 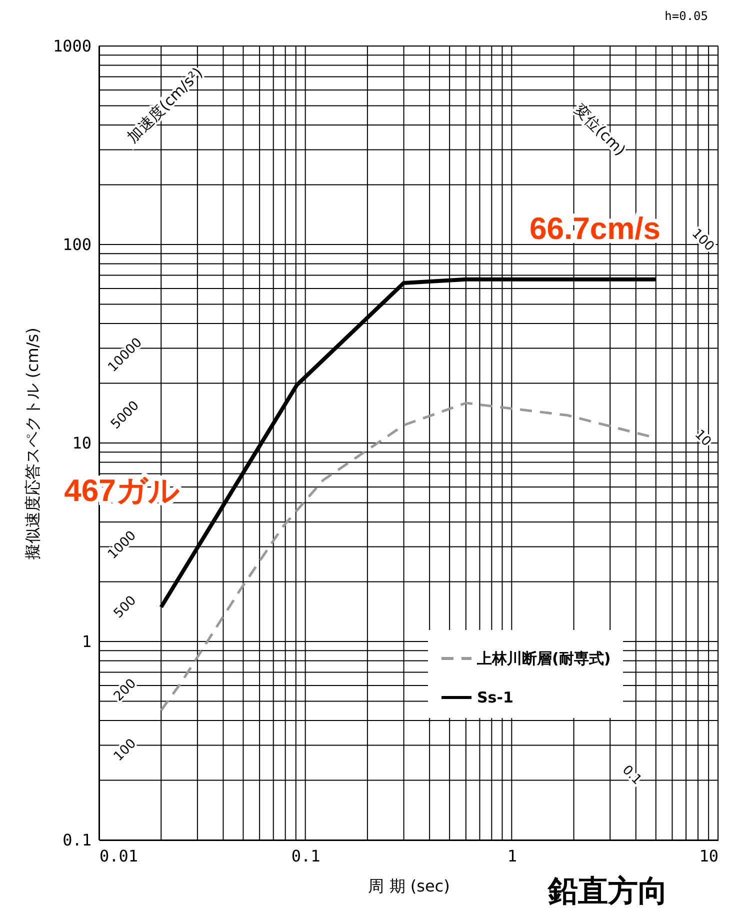 What do you see at coordinates (82, 443) in the screenshot?
I see `y-tick-label: 10` at bounding box center [82, 443].